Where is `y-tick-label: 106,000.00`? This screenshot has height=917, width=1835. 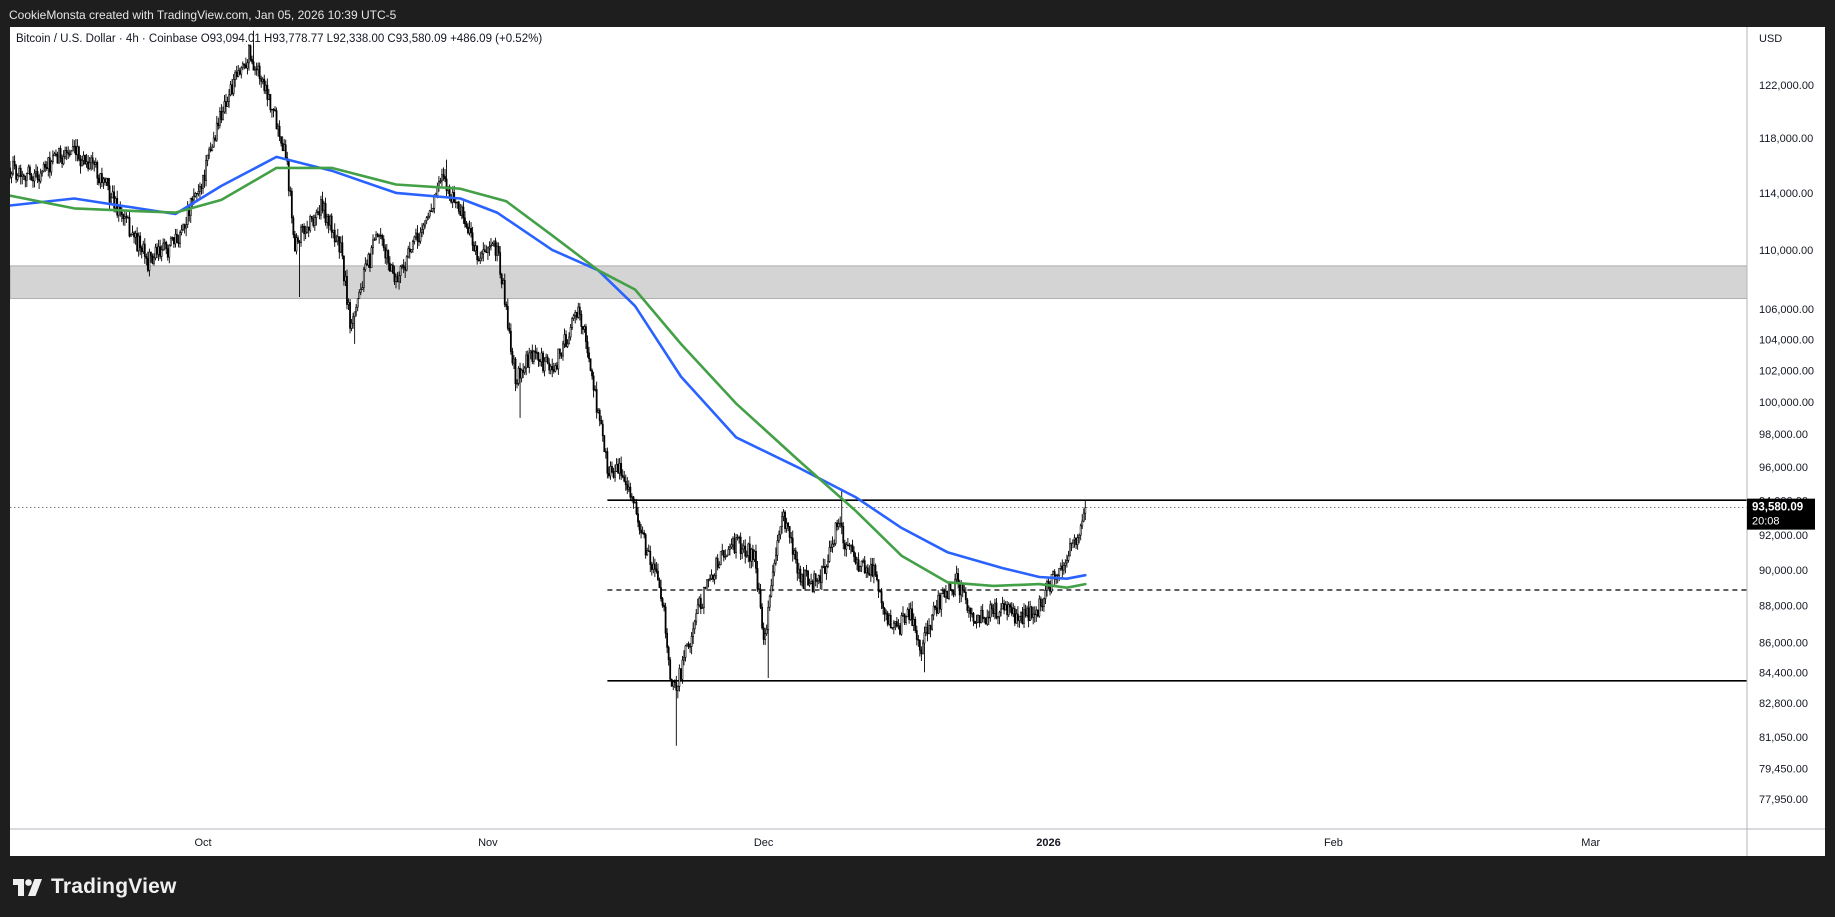 y-tick-label: 106,000.00 is located at coordinates (1786, 310).